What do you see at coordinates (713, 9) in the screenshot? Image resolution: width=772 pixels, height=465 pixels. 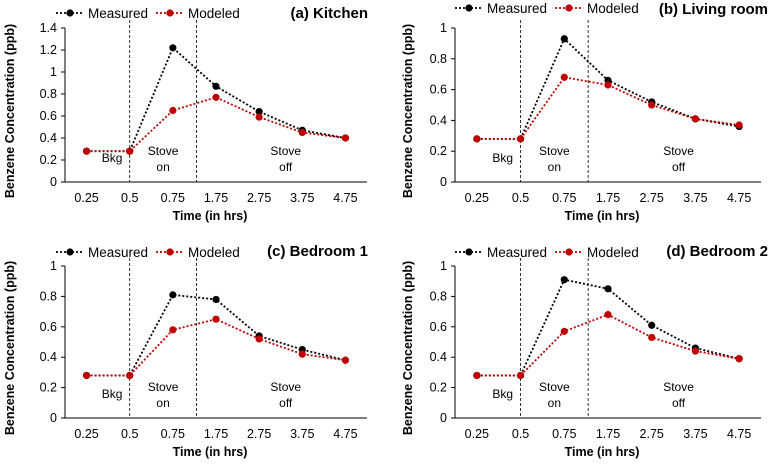 I see `panel-title: (b) Living room` at bounding box center [713, 9].